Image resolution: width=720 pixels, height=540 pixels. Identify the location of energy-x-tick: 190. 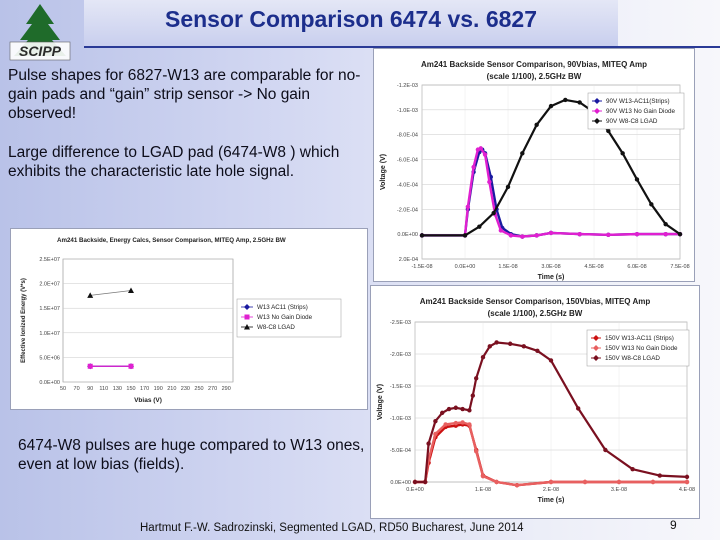
(158, 389).